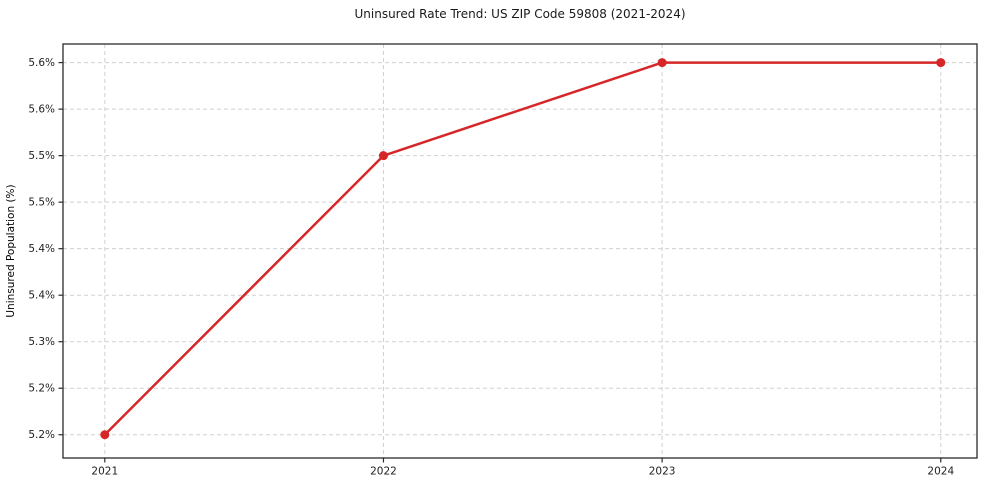 The height and width of the screenshot is (490, 989). What do you see at coordinates (940, 472) in the screenshot?
I see `x-tick-label: 2024` at bounding box center [940, 472].